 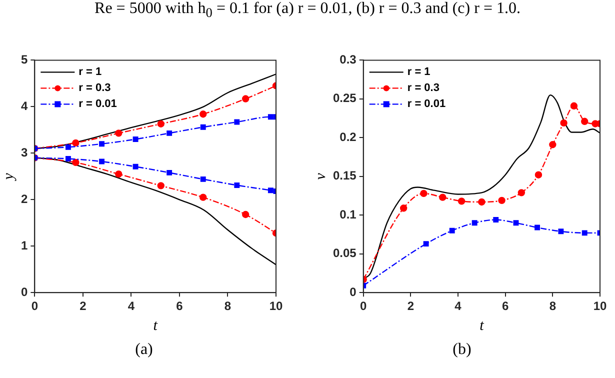 I want to click on y-axis-title: y, so click(x=8, y=177).